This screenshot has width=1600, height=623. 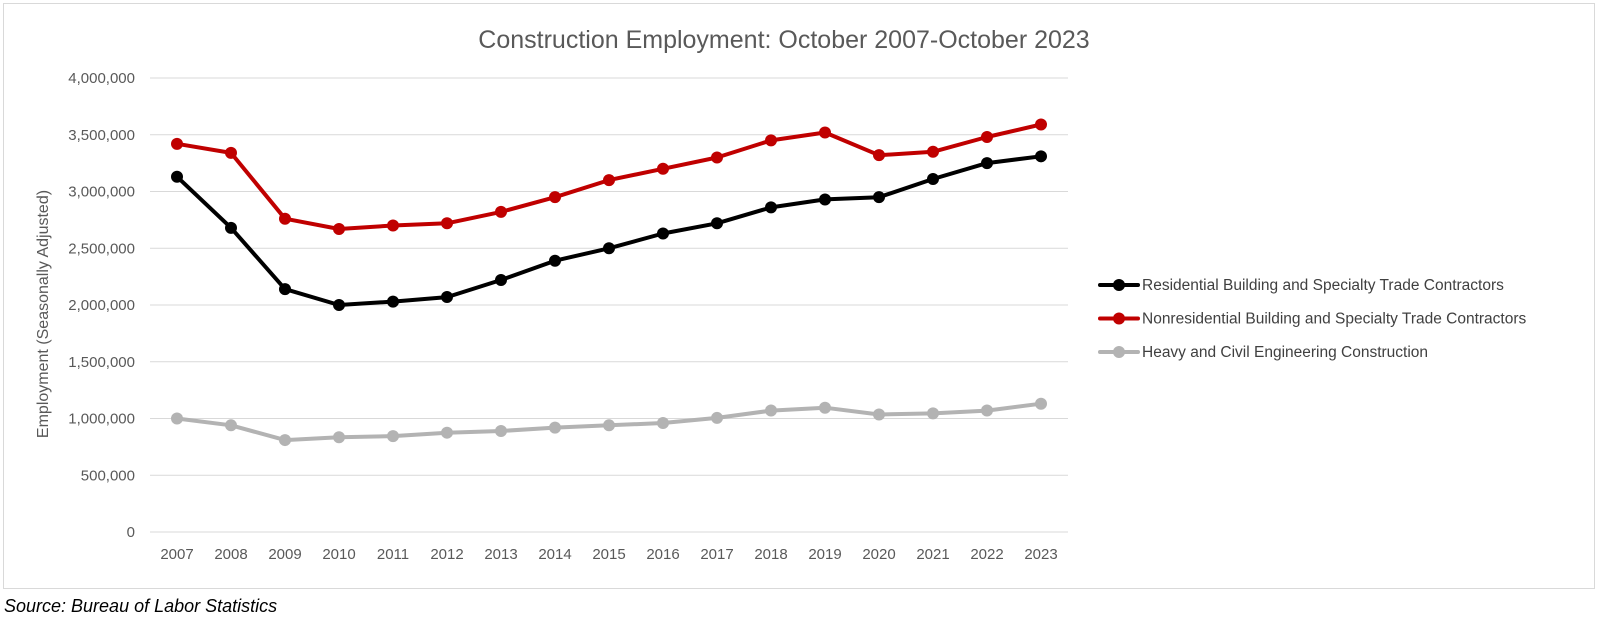 I want to click on y-tick-label: 3,500,000, so click(x=101, y=135).